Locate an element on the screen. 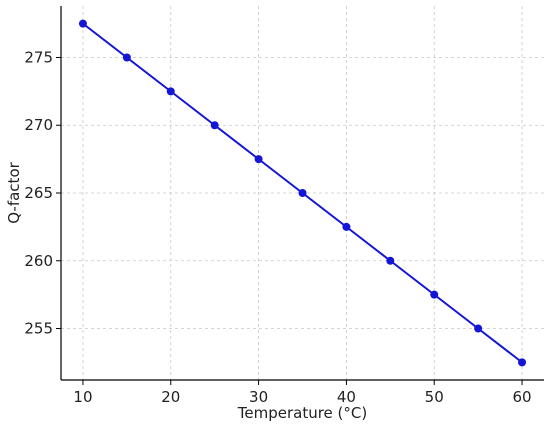 The image size is (550, 427). y-axis-title: Q-factor is located at coordinates (14, 192).